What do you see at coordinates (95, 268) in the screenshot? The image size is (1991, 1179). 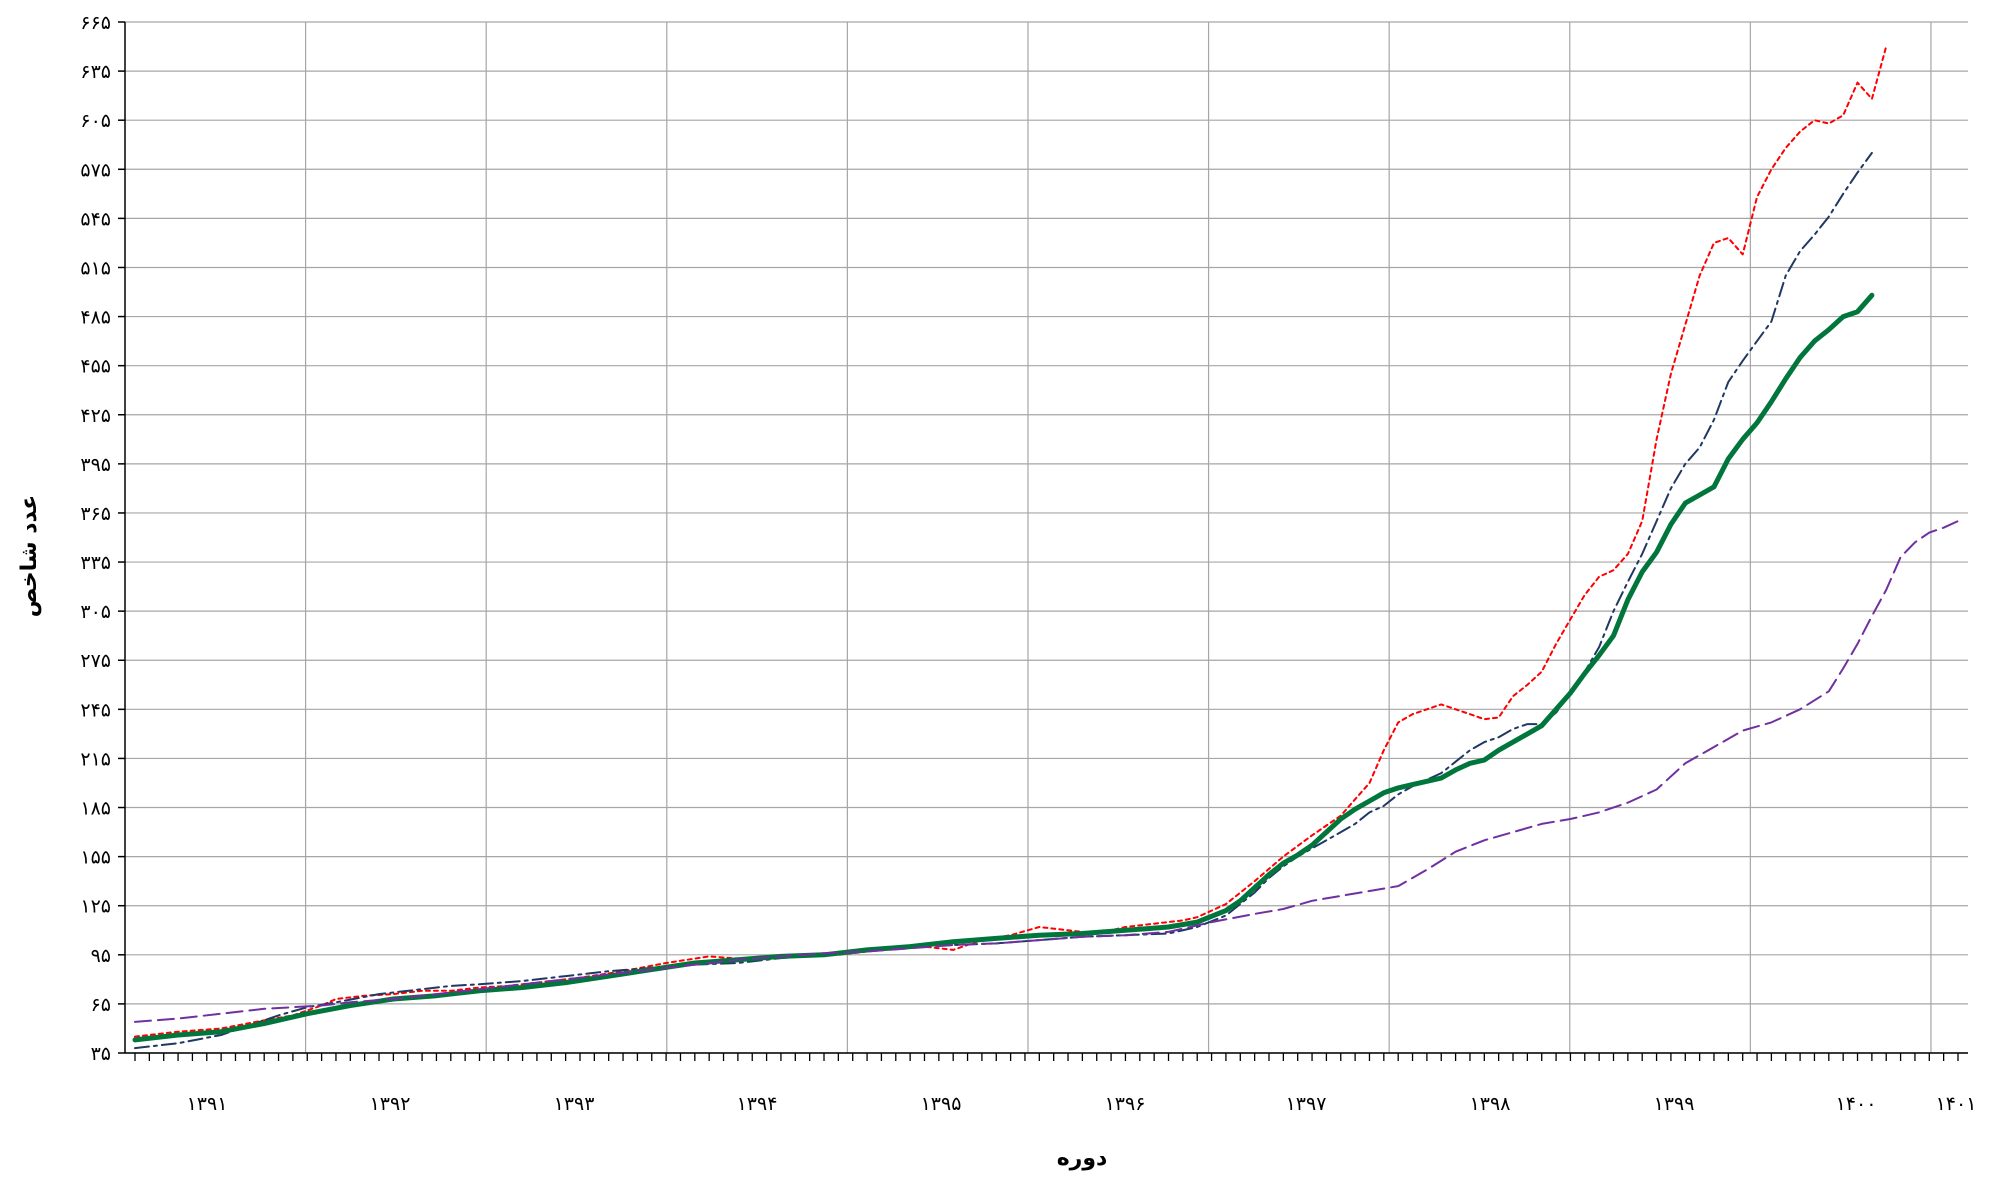 I see `y-tick-label: ۵۱۵` at bounding box center [95, 268].